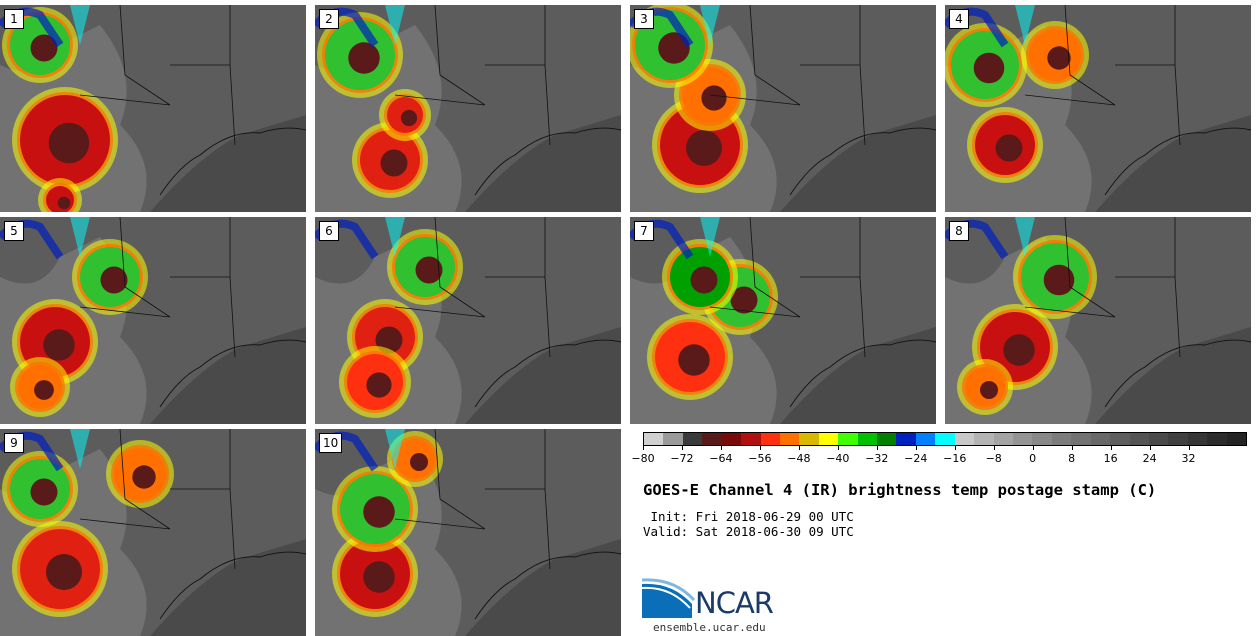 Image resolution: width=1260 pixels, height=636 pixels. I want to click on panel-number-label: 9, so click(14, 443).